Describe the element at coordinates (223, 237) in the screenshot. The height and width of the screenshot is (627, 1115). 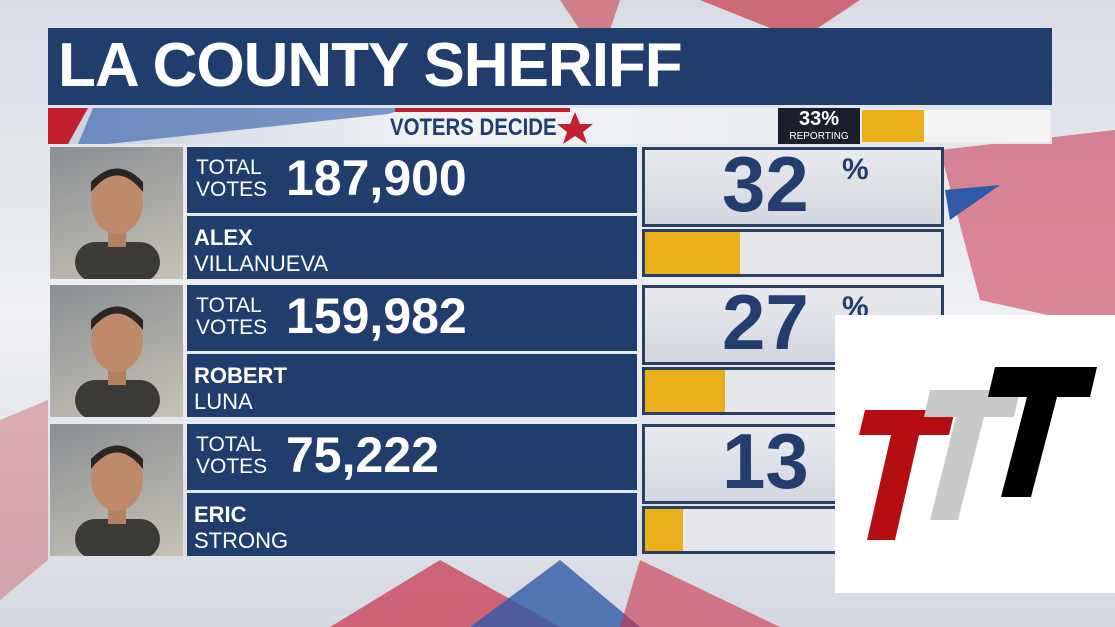
I see `first-name: ALEX` at that location.